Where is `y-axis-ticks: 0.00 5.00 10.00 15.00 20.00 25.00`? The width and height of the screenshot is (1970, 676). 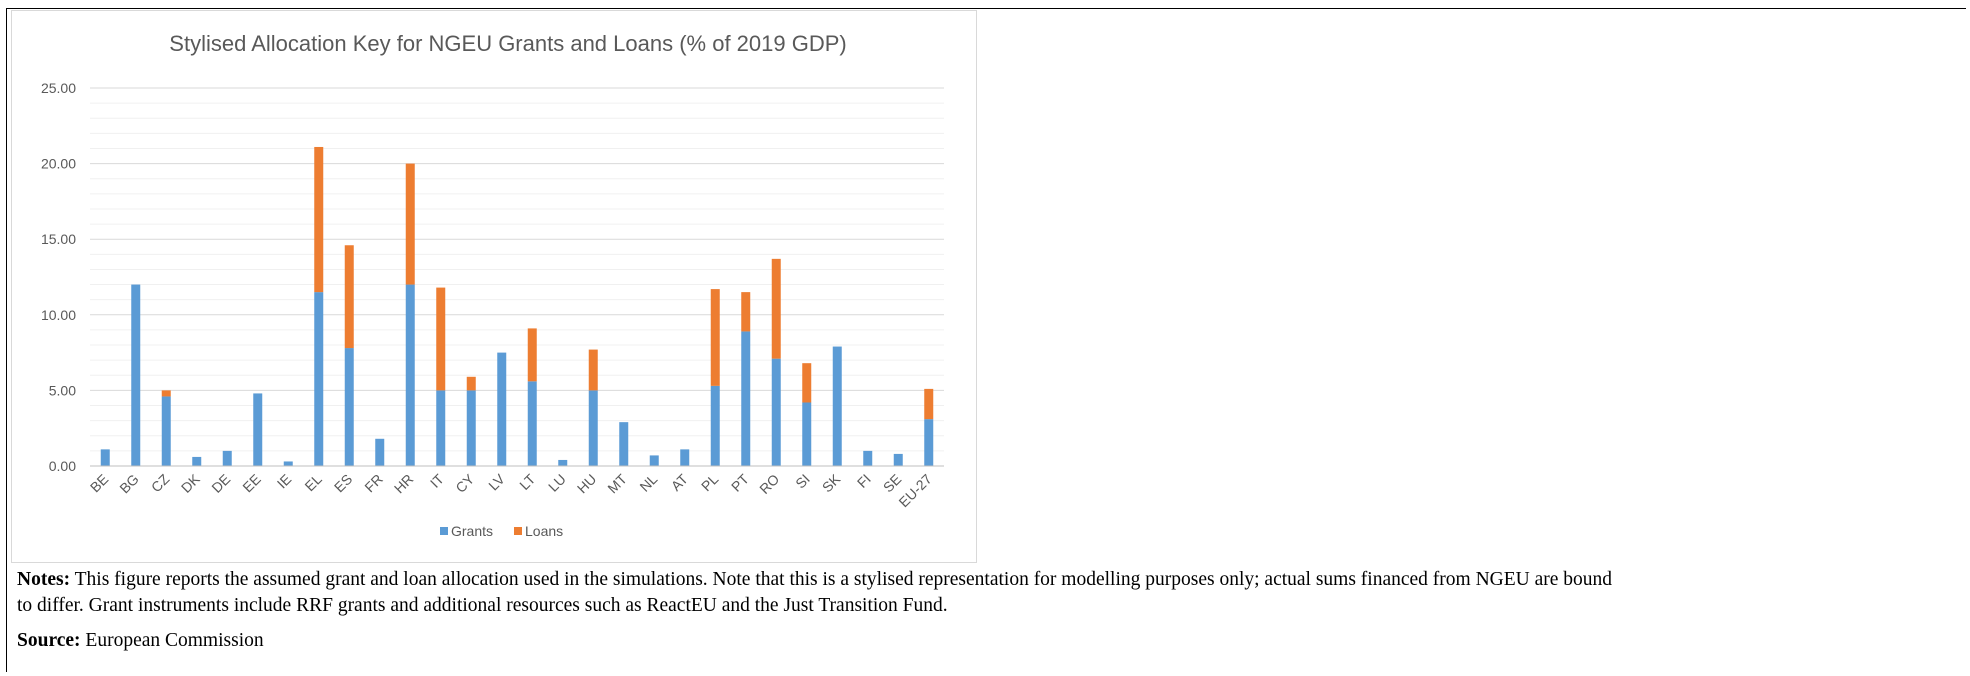
y-axis-ticks: 0.00 5.00 10.00 15.00 20.00 25.00 is located at coordinates (58, 277).